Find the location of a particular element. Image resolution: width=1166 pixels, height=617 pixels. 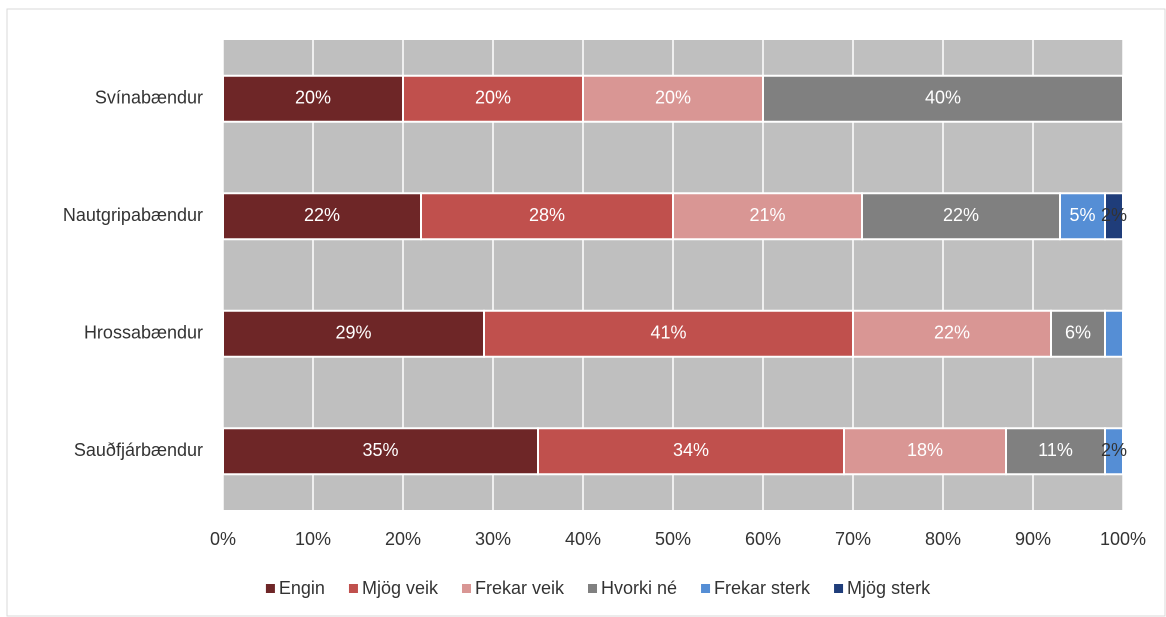

x-tick-label: 40% is located at coordinates (583, 539).